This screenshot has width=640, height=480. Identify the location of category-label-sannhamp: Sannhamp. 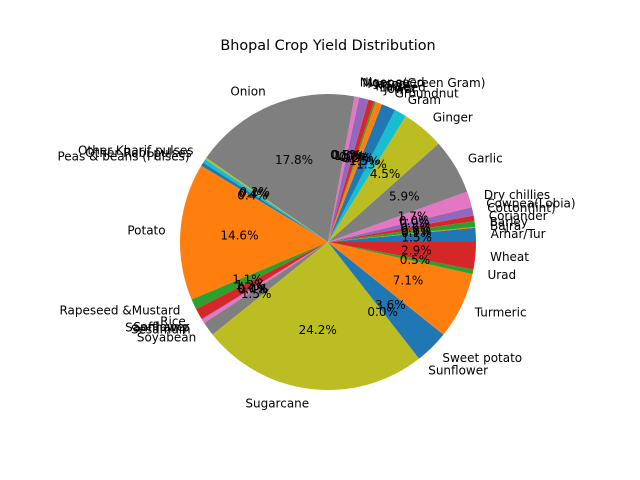
(157, 328).